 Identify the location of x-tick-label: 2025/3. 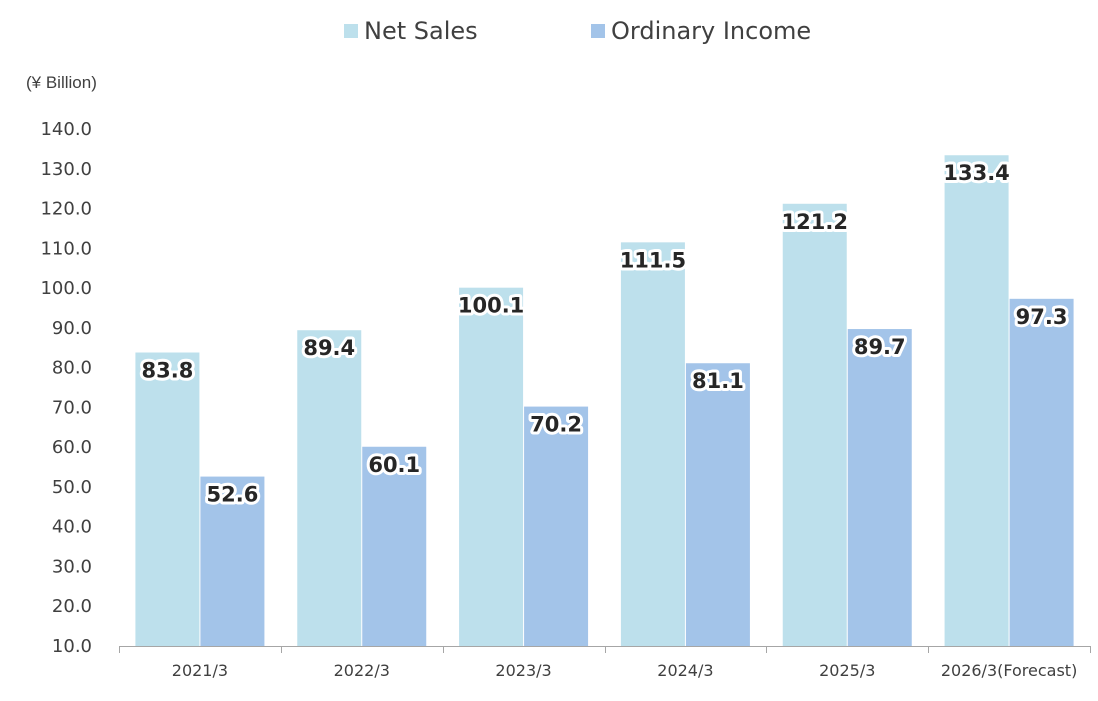
(847, 670).